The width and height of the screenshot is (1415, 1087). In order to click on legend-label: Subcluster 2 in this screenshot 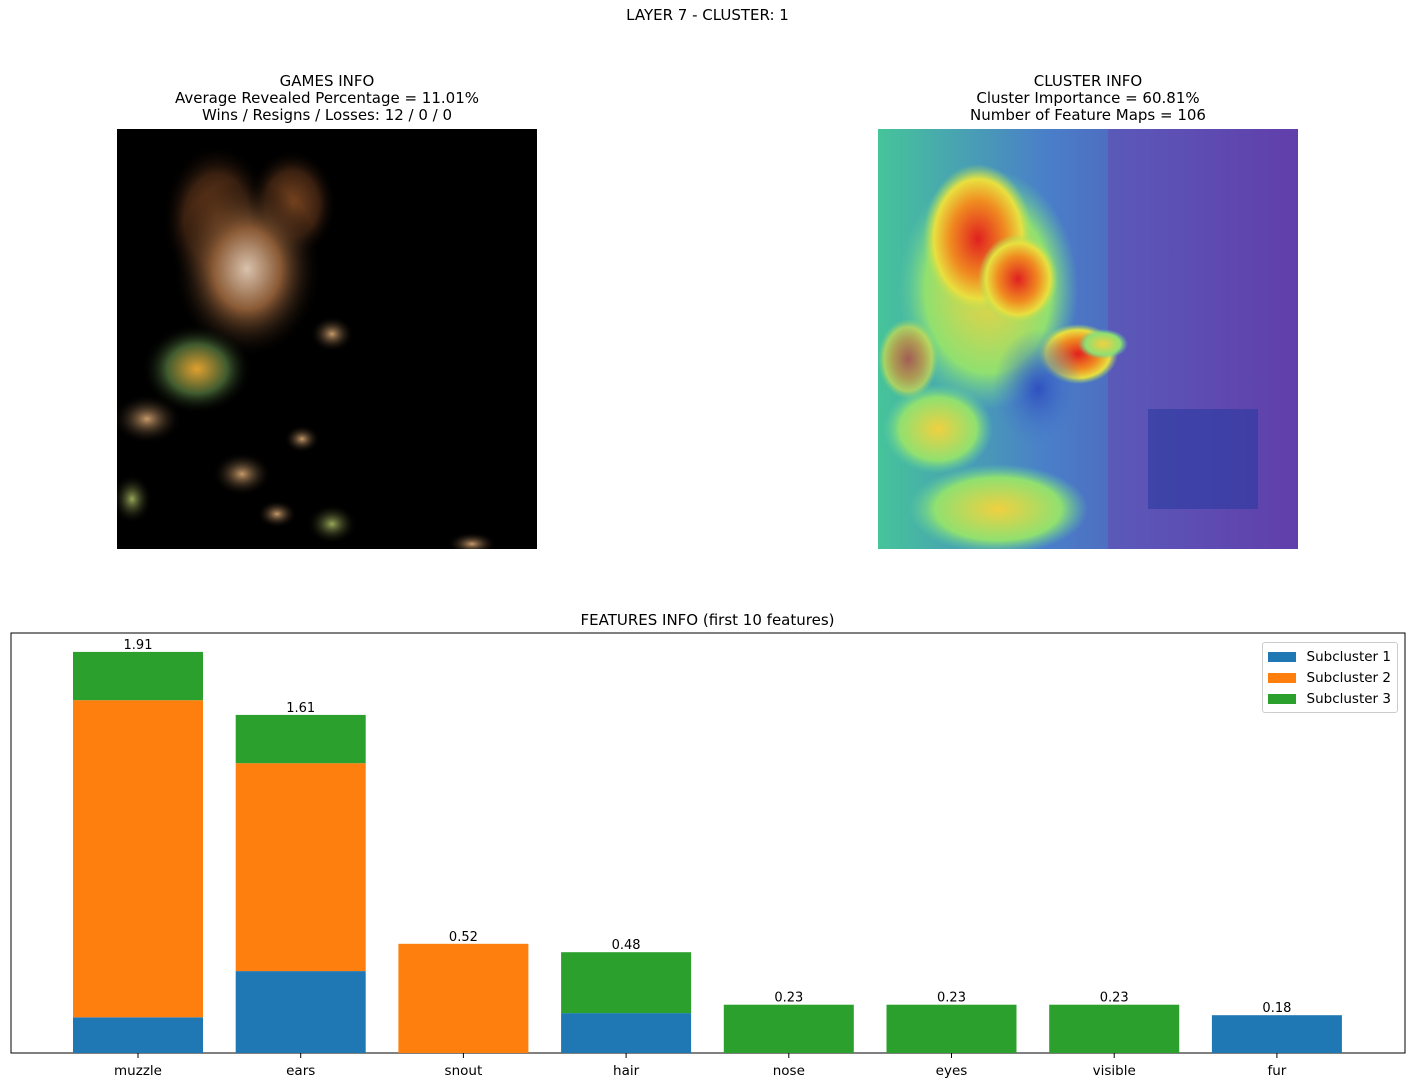, I will do `click(1349, 677)`.